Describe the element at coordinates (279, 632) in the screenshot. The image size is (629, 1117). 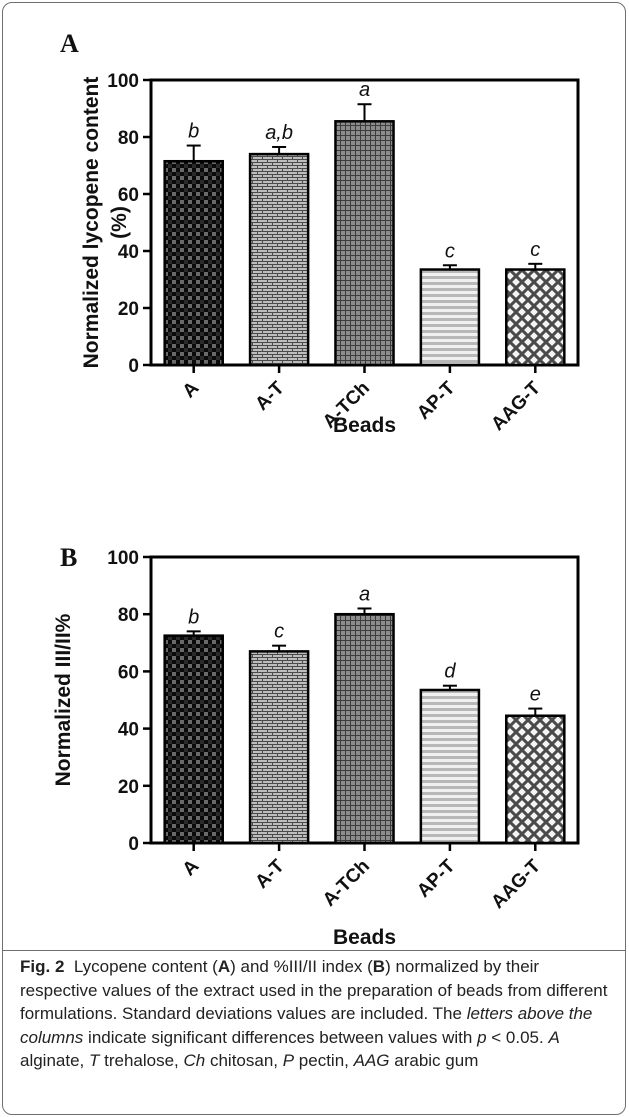
I see `sig-letter-b-1: c` at that location.